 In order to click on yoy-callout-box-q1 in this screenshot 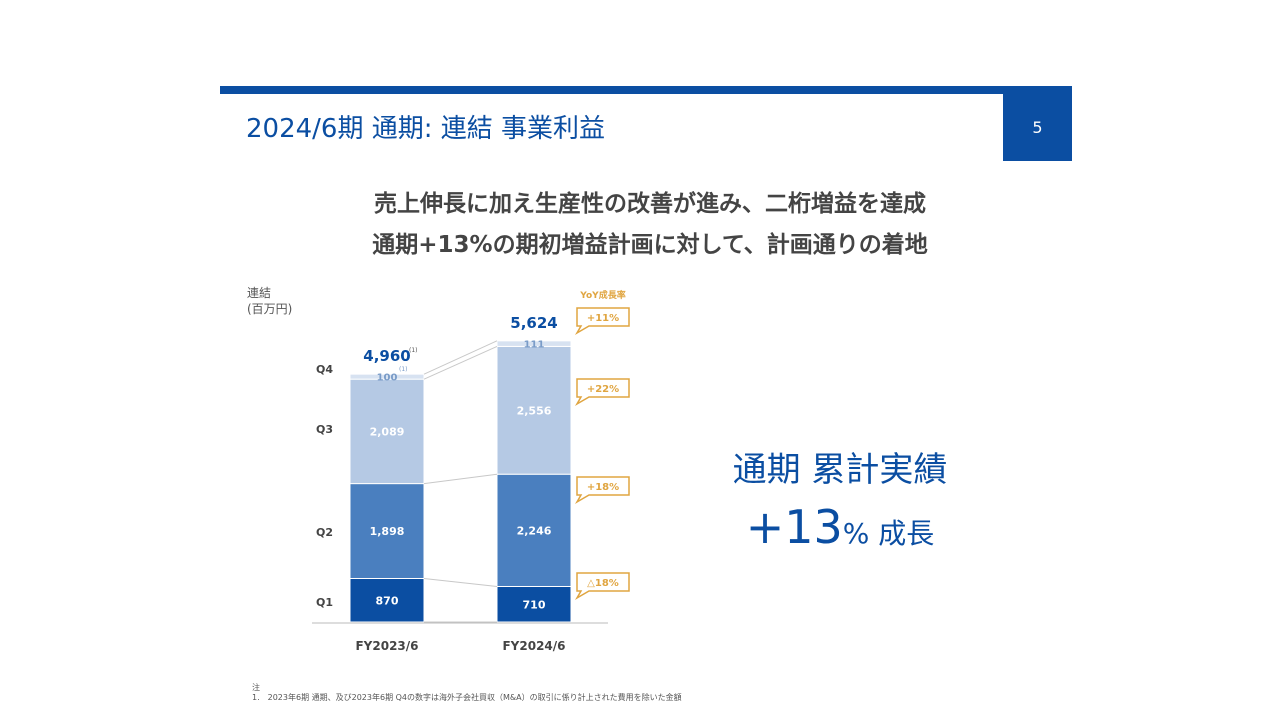, I will do `click(602, 586)`.